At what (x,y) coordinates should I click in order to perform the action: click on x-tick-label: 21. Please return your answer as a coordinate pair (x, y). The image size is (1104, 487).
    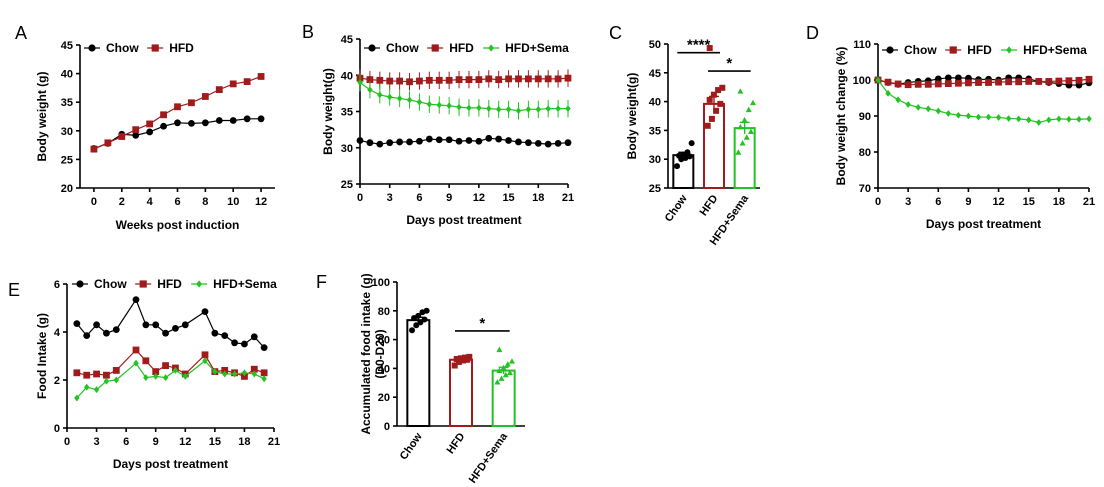
    Looking at the image, I should click on (274, 442).